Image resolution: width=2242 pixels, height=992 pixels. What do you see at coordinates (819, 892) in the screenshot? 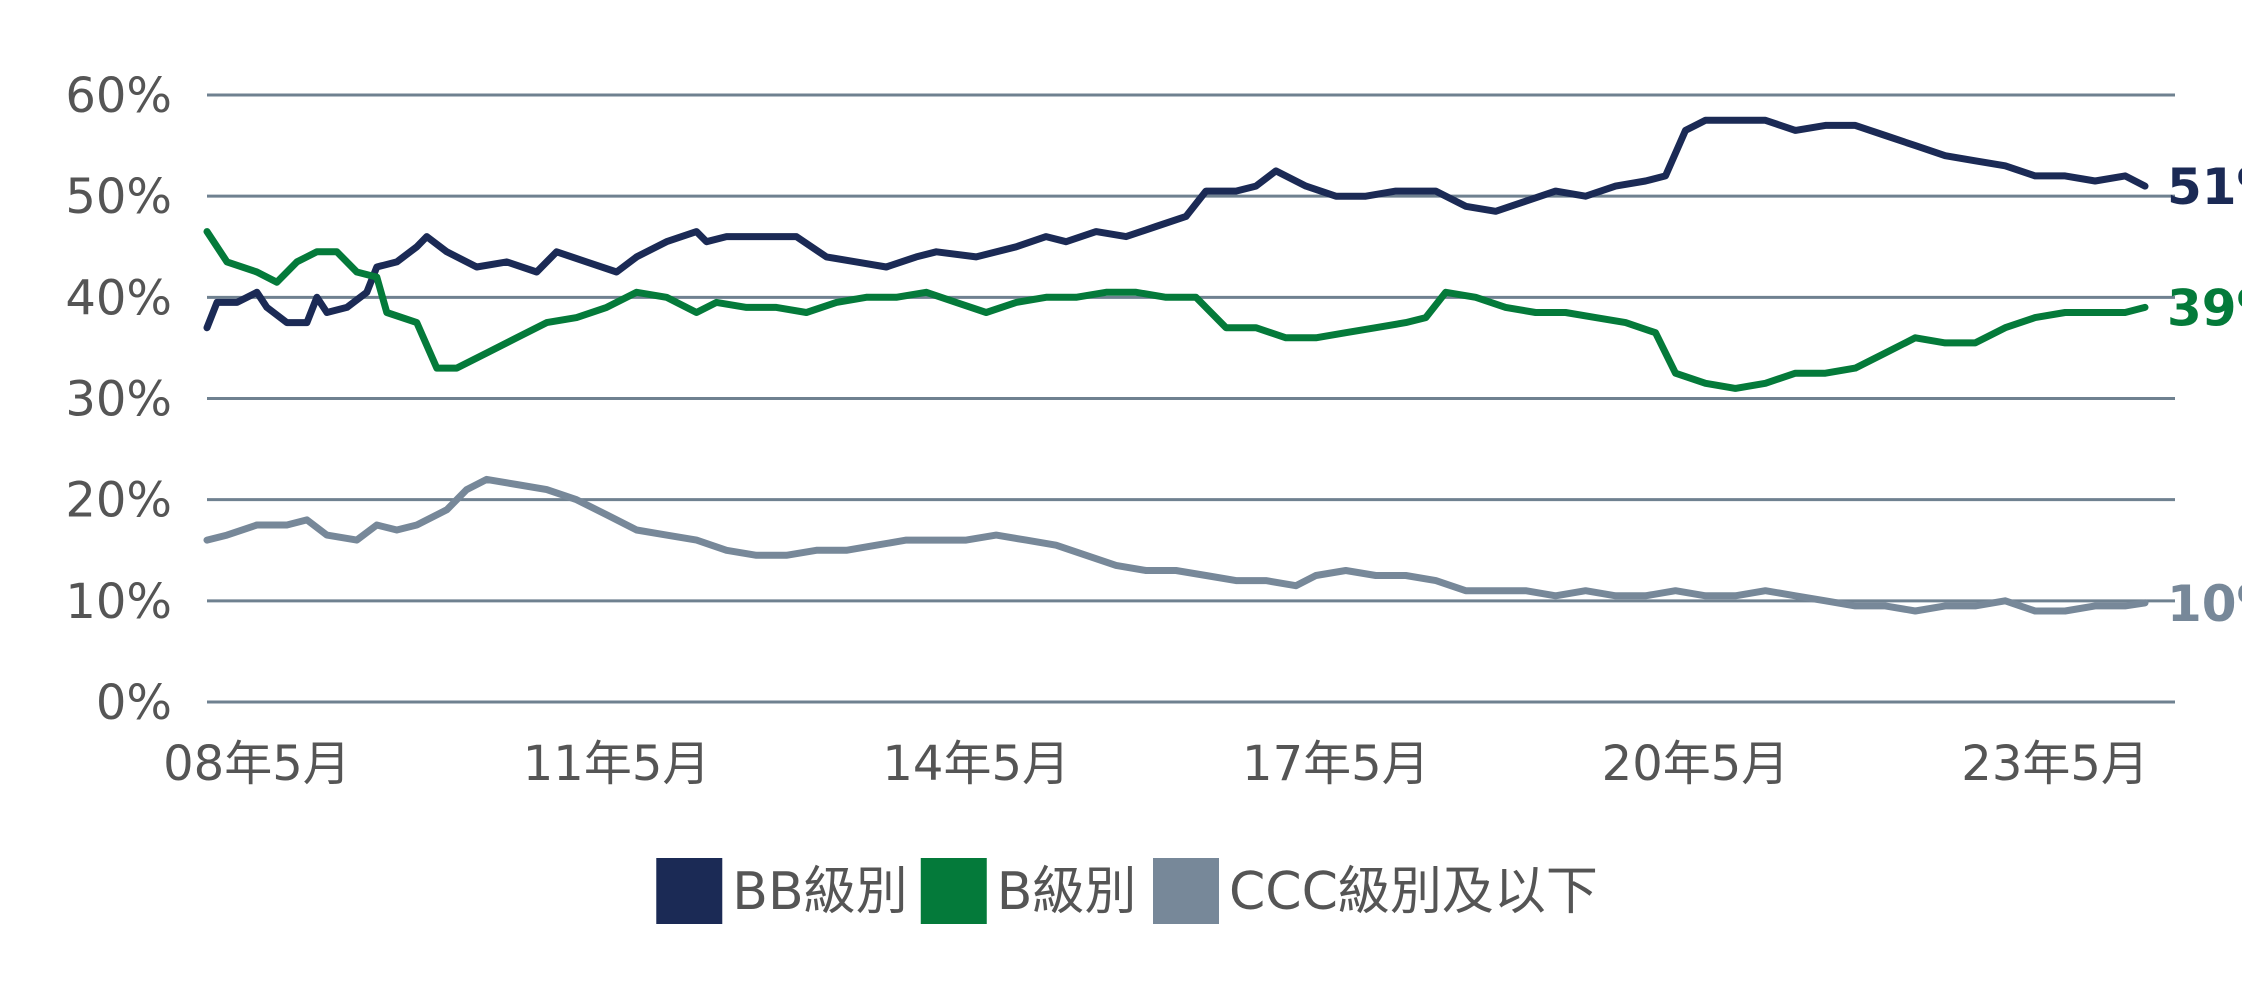
I see `legend-label: BB級別` at bounding box center [819, 892].